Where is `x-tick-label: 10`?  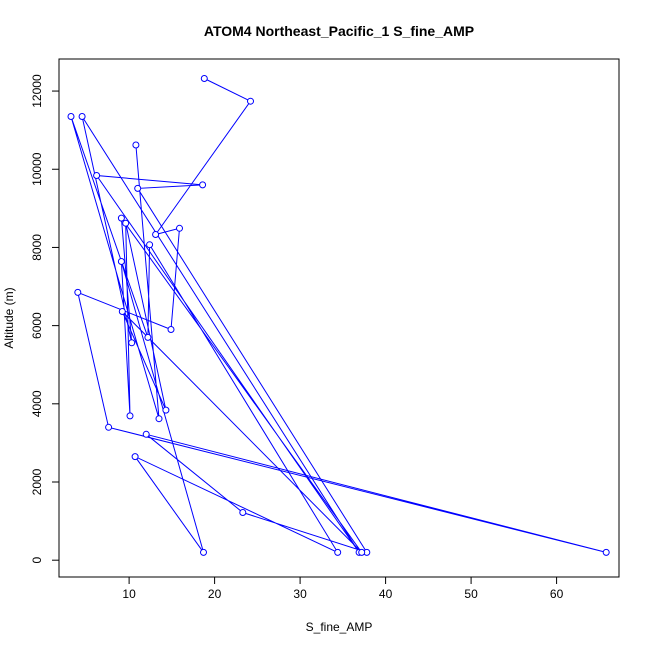
x-tick-label: 10 is located at coordinates (129, 594).